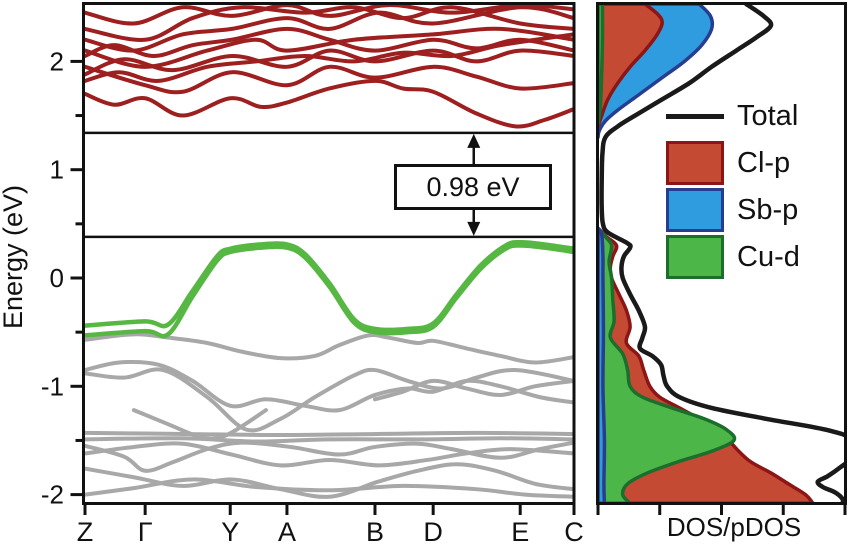  I want to click on dos-area-cl-p-conduction, so click(631, 66).